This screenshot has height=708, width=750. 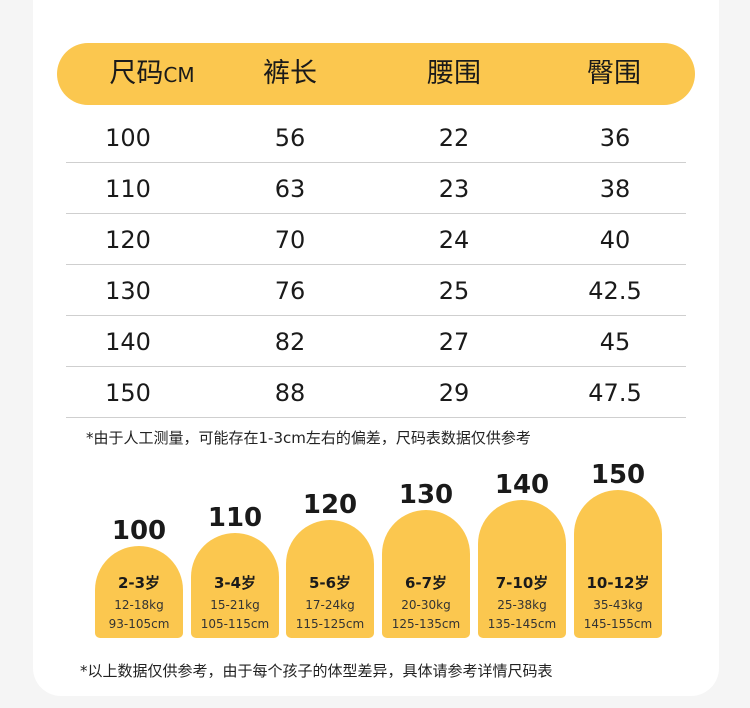 What do you see at coordinates (615, 240) in the screenshot?
I see `cell-hip: 40` at bounding box center [615, 240].